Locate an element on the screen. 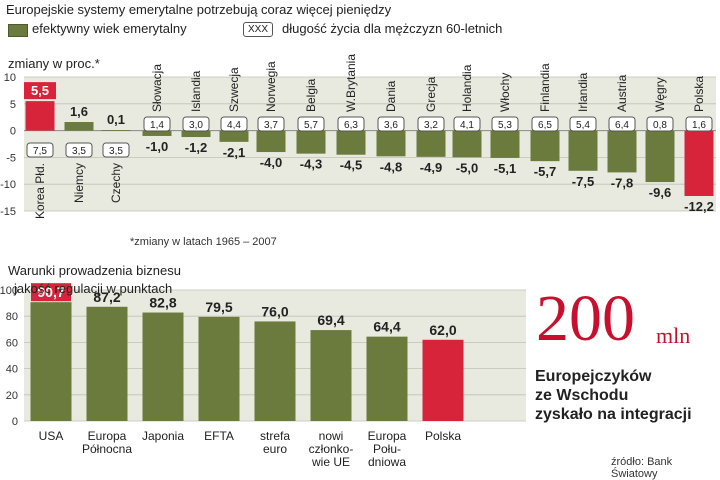 The height and width of the screenshot is (480, 720). bottom-chart-title: Warunki prowadzenia biznesu is located at coordinates (94, 270).